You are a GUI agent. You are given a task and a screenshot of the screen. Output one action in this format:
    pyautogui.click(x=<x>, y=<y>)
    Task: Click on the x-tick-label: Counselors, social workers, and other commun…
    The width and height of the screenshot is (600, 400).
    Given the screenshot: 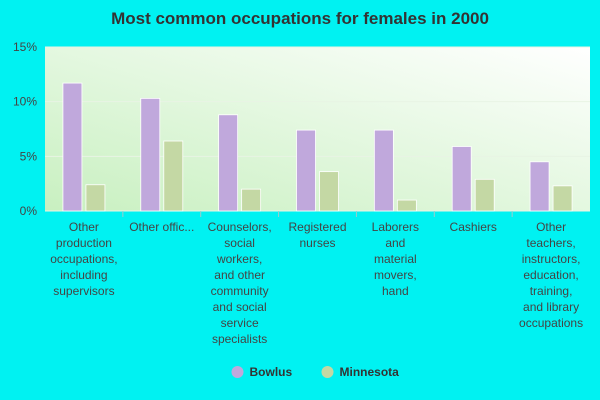 What is the action you would take?
    pyautogui.click(x=240, y=283)
    